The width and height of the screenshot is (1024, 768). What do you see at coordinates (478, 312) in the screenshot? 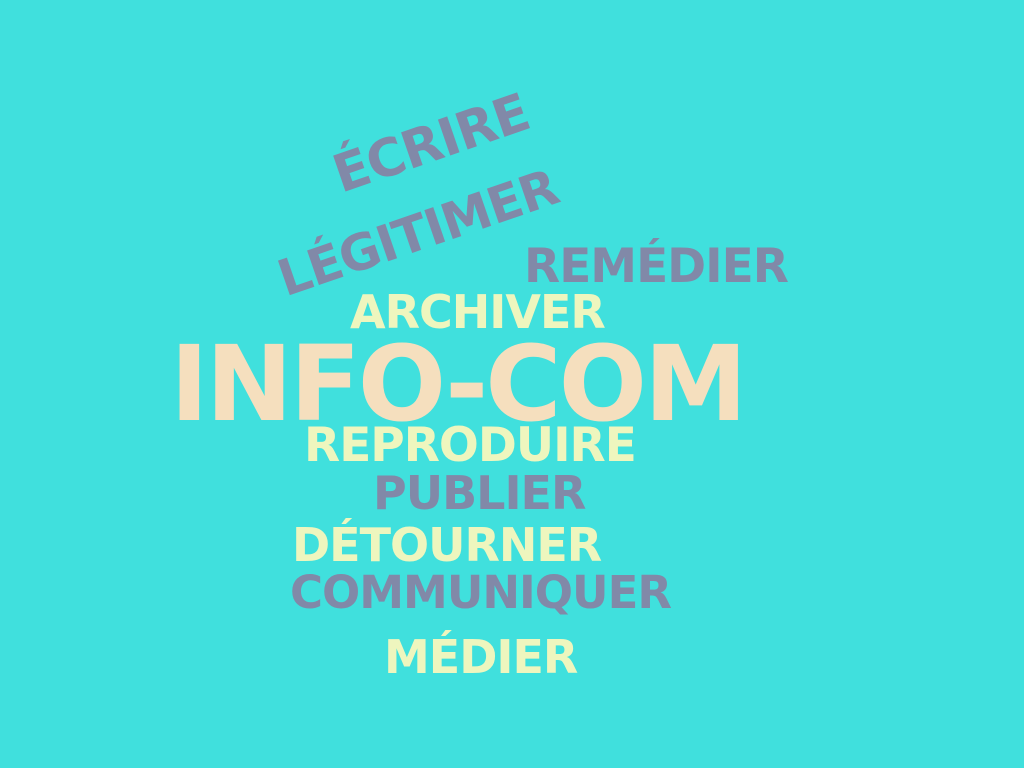
I see `word-archiver: ARCHIVER` at bounding box center [478, 312].